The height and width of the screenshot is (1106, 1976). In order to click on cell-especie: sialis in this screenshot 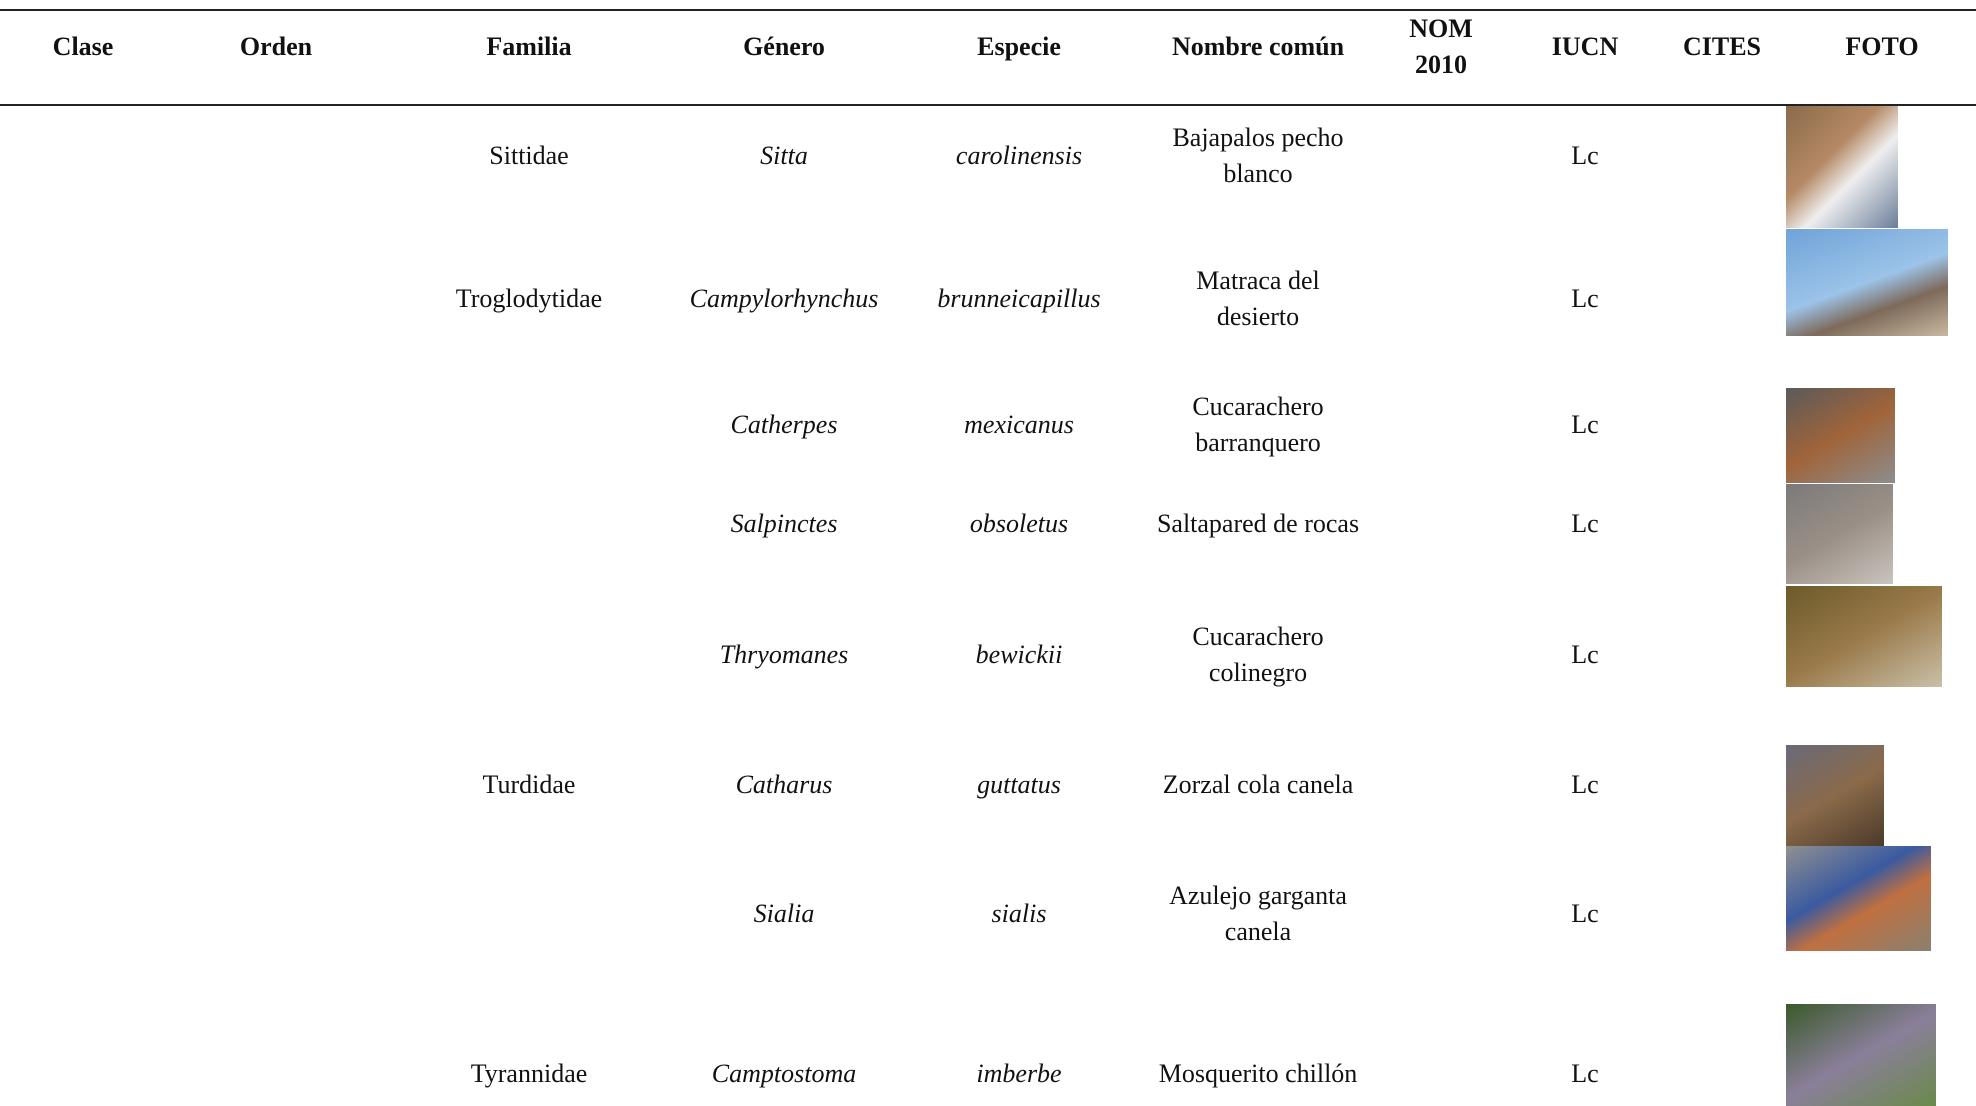, I will do `click(1019, 913)`.